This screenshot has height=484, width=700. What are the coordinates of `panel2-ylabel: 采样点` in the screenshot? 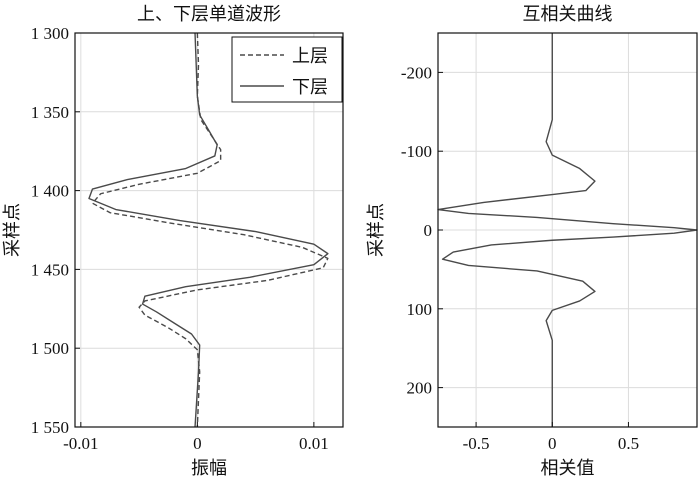 It's located at (376, 230).